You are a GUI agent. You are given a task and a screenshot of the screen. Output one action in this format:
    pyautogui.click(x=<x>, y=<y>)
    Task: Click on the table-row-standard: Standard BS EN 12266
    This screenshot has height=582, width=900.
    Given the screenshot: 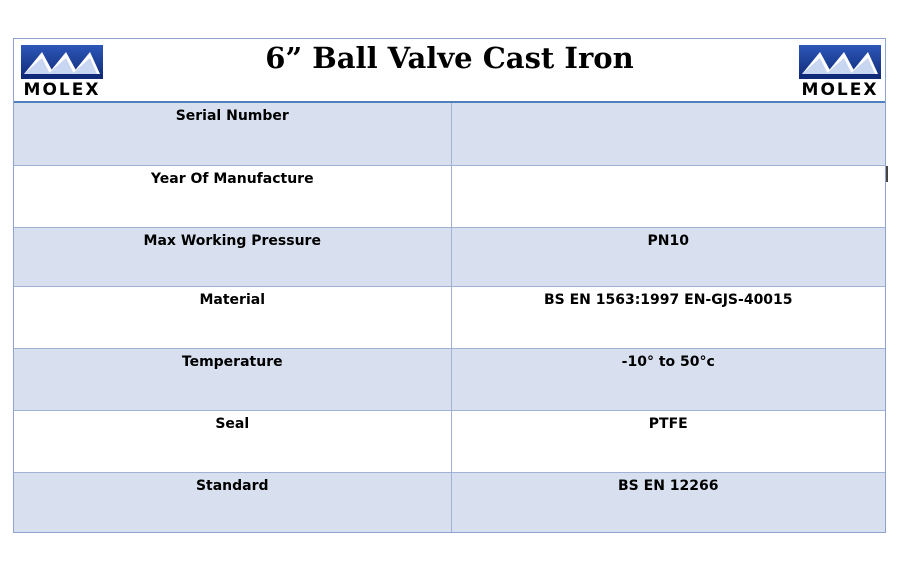 What is the action you would take?
    pyautogui.click(x=449, y=501)
    